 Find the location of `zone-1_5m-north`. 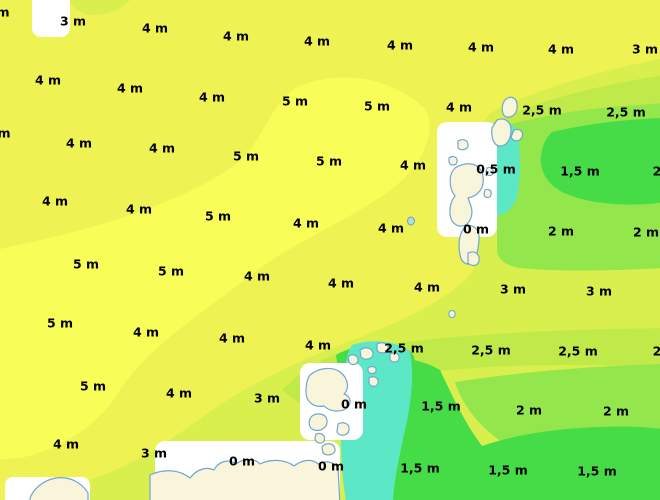

zone-1_5m-north is located at coordinates (600, 161).